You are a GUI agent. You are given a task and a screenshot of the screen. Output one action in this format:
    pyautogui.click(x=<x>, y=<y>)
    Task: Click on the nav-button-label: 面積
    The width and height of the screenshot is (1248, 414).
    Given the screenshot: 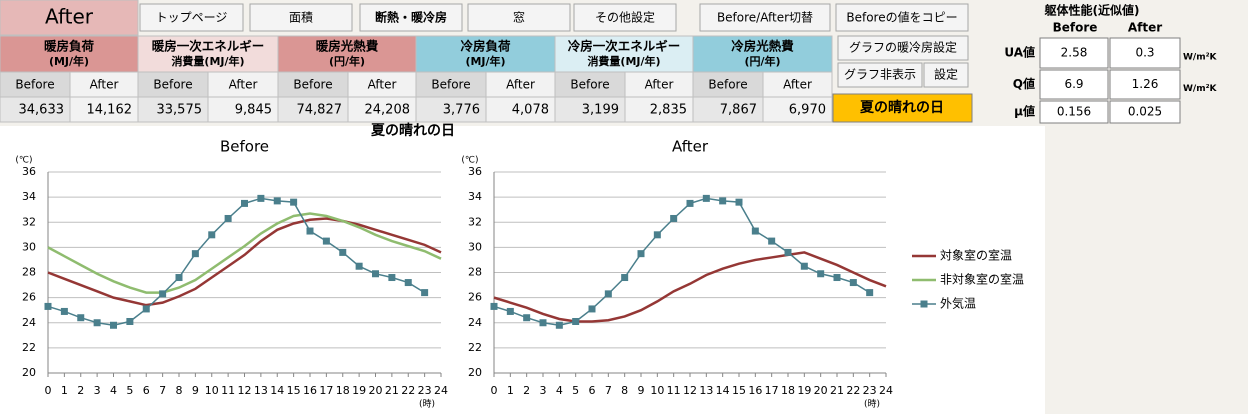 What is the action you would take?
    pyautogui.click(x=301, y=17)
    